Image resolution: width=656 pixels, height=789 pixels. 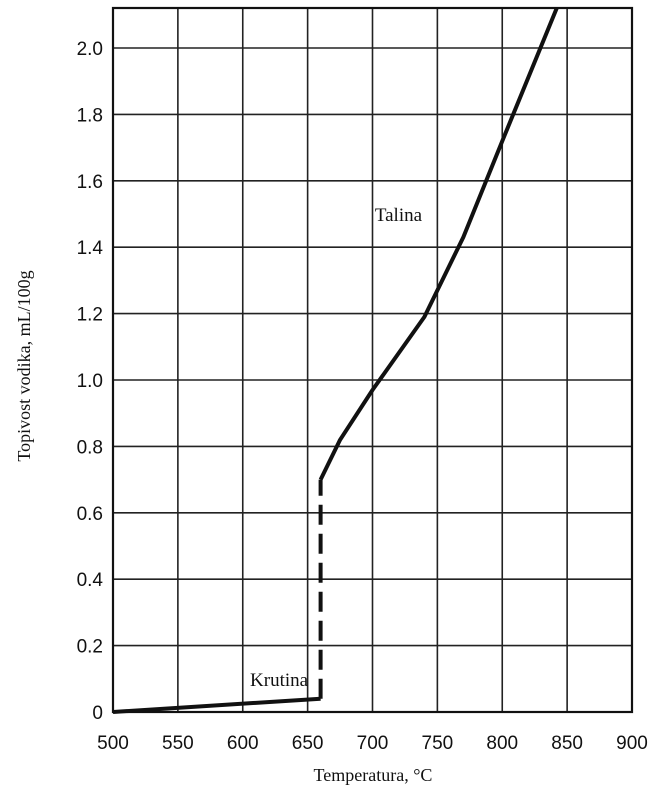 What do you see at coordinates (113, 743) in the screenshot?
I see `x-tick-label: 500` at bounding box center [113, 743].